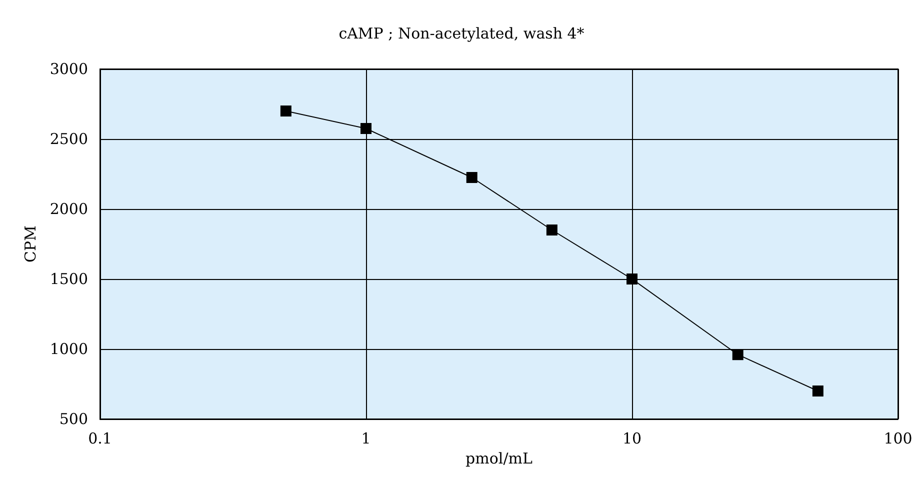 This screenshot has width=923, height=484. Describe the element at coordinates (366, 439) in the screenshot. I see `x-tick-label: 1` at that location.